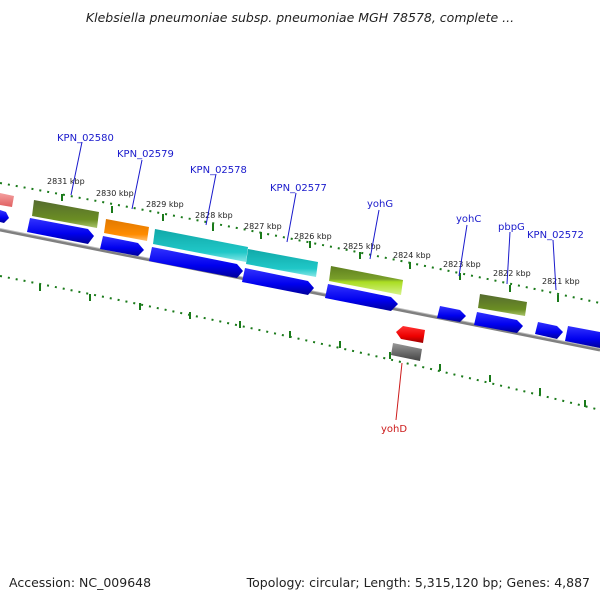 Image resolution: width=600 pixels, height=600 pixels. Describe the element at coordinates (310, 248) in the screenshot. I see `outer-major-ticks` at that location.